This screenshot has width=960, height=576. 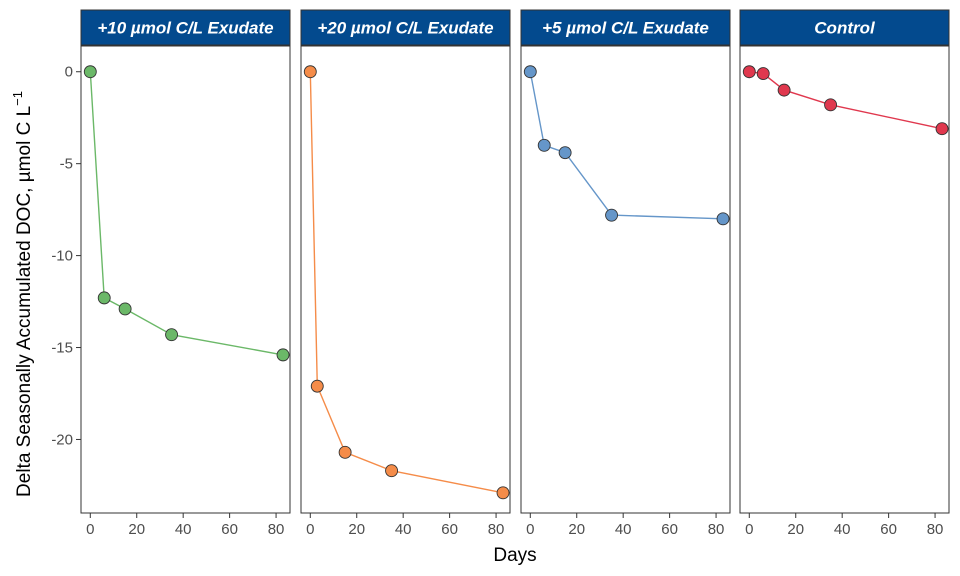 I want to click on panel-title: Control, so click(x=845, y=28).